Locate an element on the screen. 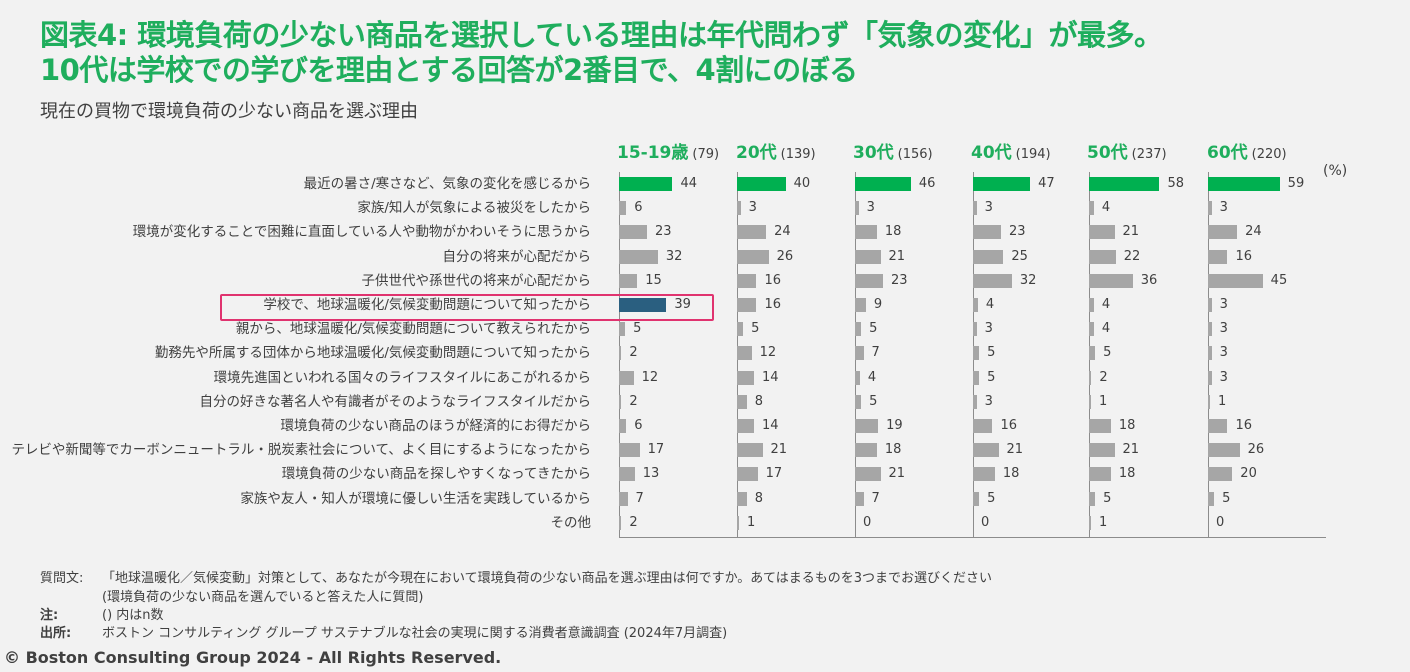  series-name: 40代 is located at coordinates (991, 153).